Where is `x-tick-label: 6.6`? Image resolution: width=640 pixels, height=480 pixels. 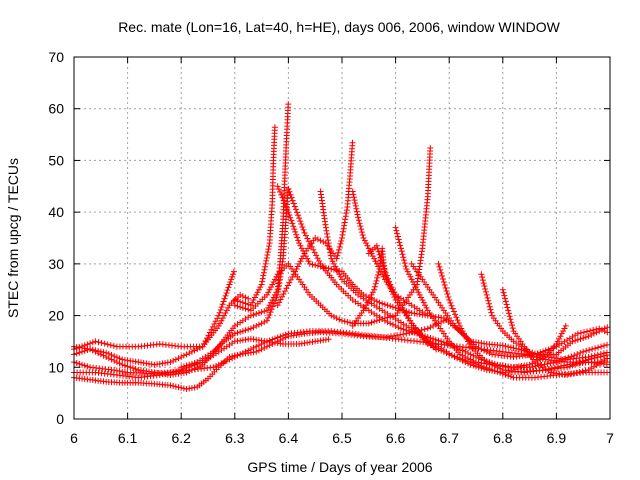
x-tick-label: 6.6 is located at coordinates (396, 438).